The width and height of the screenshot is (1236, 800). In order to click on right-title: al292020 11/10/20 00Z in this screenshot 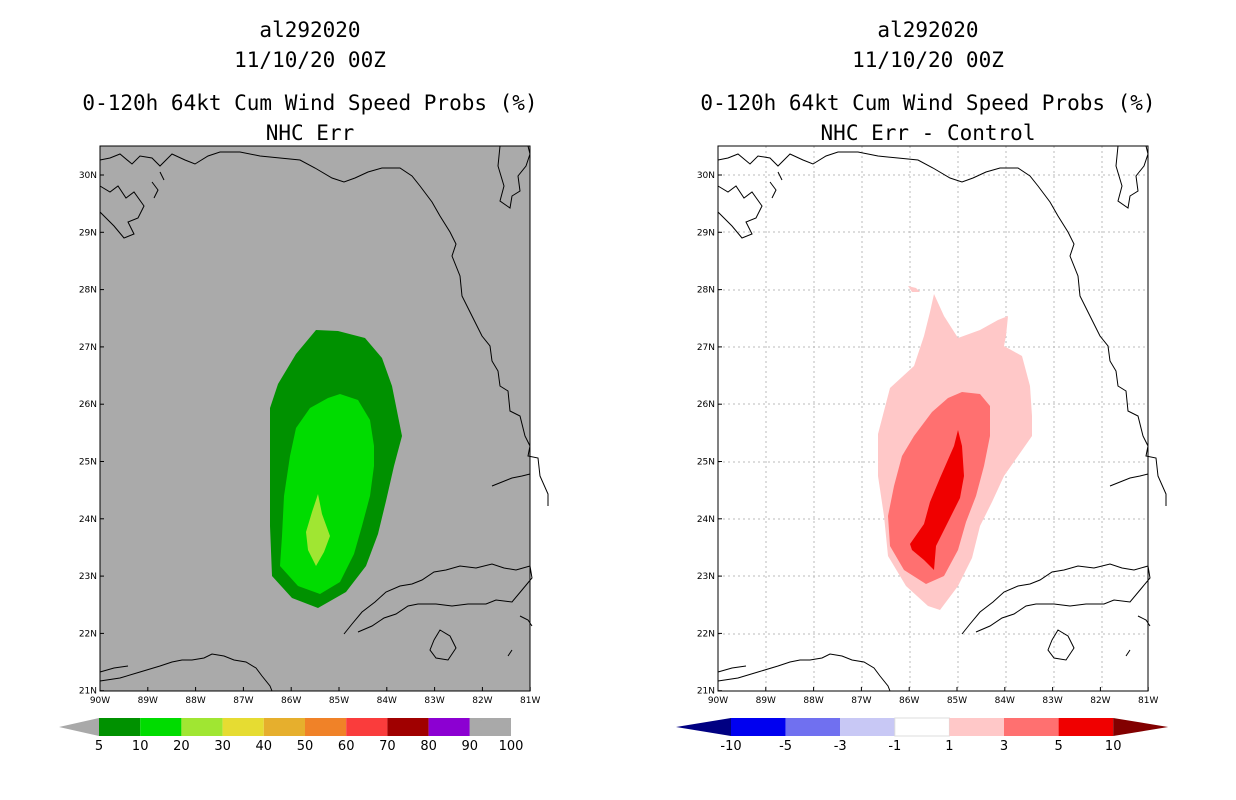, I will do `click(928, 45)`.